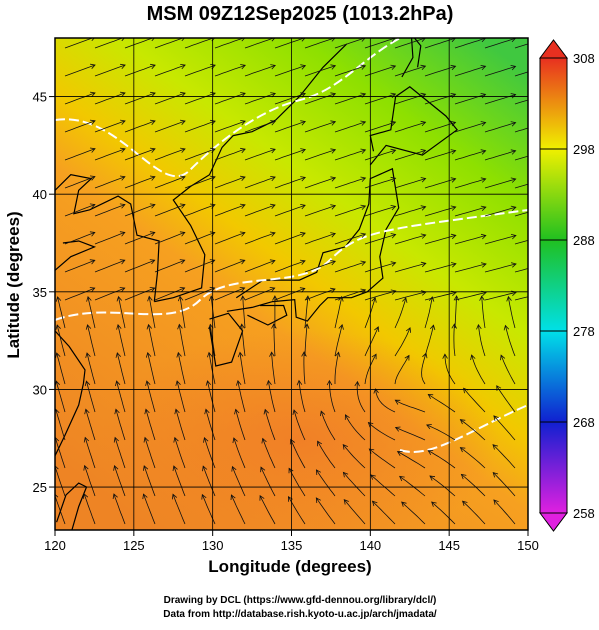 The width and height of the screenshot is (599, 630). Describe the element at coordinates (40, 389) in the screenshot. I see `y-tick-label: 30` at that location.